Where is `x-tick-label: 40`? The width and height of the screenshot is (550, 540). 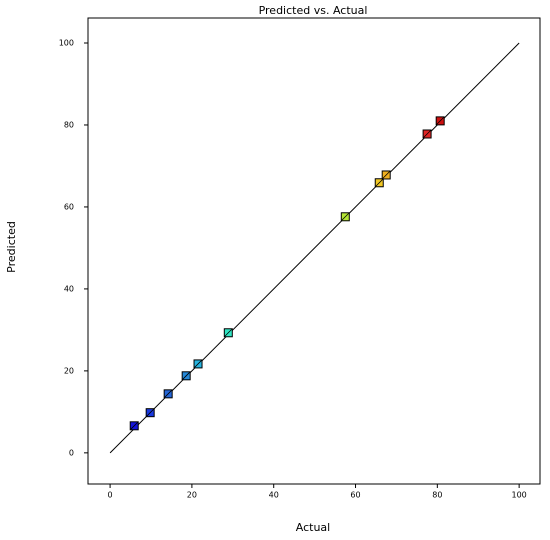 x-tick-label: 40 is located at coordinates (274, 495).